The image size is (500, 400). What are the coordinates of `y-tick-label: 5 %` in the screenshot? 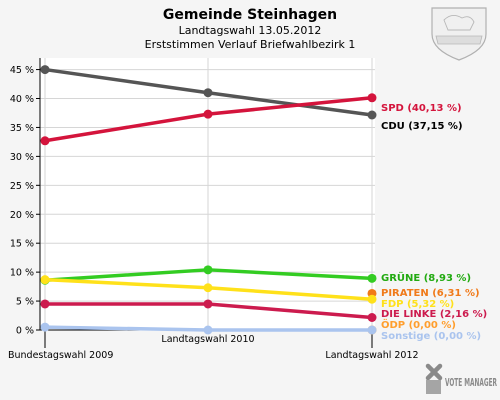 It's located at (25, 302).